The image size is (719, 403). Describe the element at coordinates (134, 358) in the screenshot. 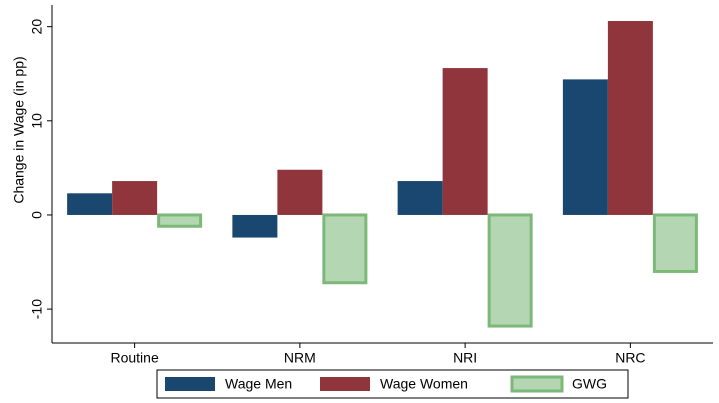

I see `x-tick-label: Routine` at that location.